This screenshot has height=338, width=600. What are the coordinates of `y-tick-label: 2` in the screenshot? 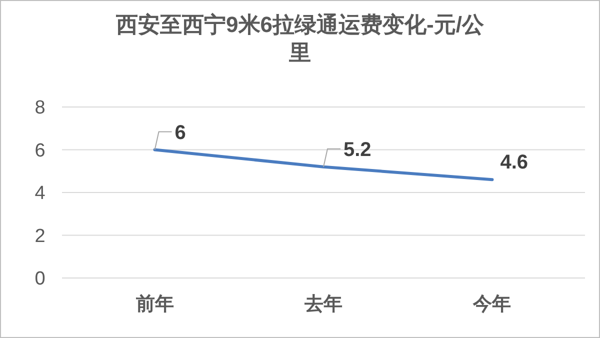 It's located at (40, 236).